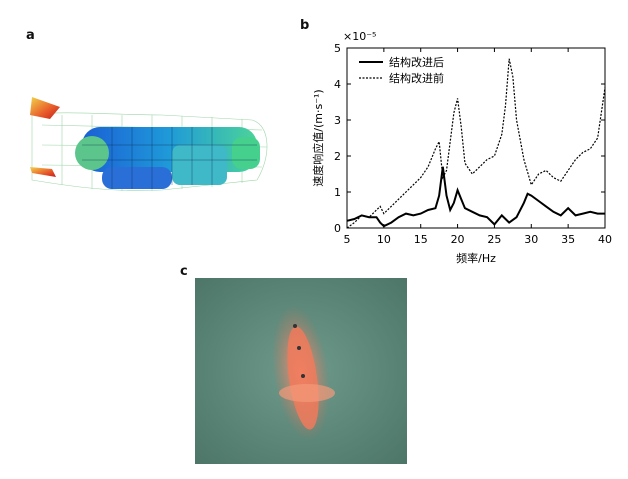 Image resolution: width=628 pixels, height=479 pixels. What do you see at coordinates (494, 239) in the screenshot?
I see `x-tick-label: 25` at bounding box center [494, 239].